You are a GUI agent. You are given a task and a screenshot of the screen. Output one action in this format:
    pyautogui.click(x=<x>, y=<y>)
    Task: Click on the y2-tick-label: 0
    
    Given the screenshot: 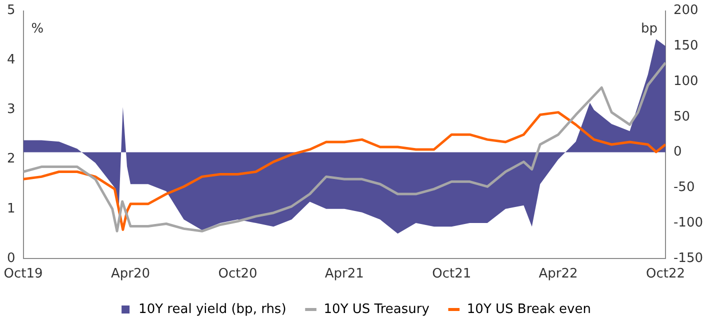 What is the action you would take?
    pyautogui.click(x=677, y=152)
    